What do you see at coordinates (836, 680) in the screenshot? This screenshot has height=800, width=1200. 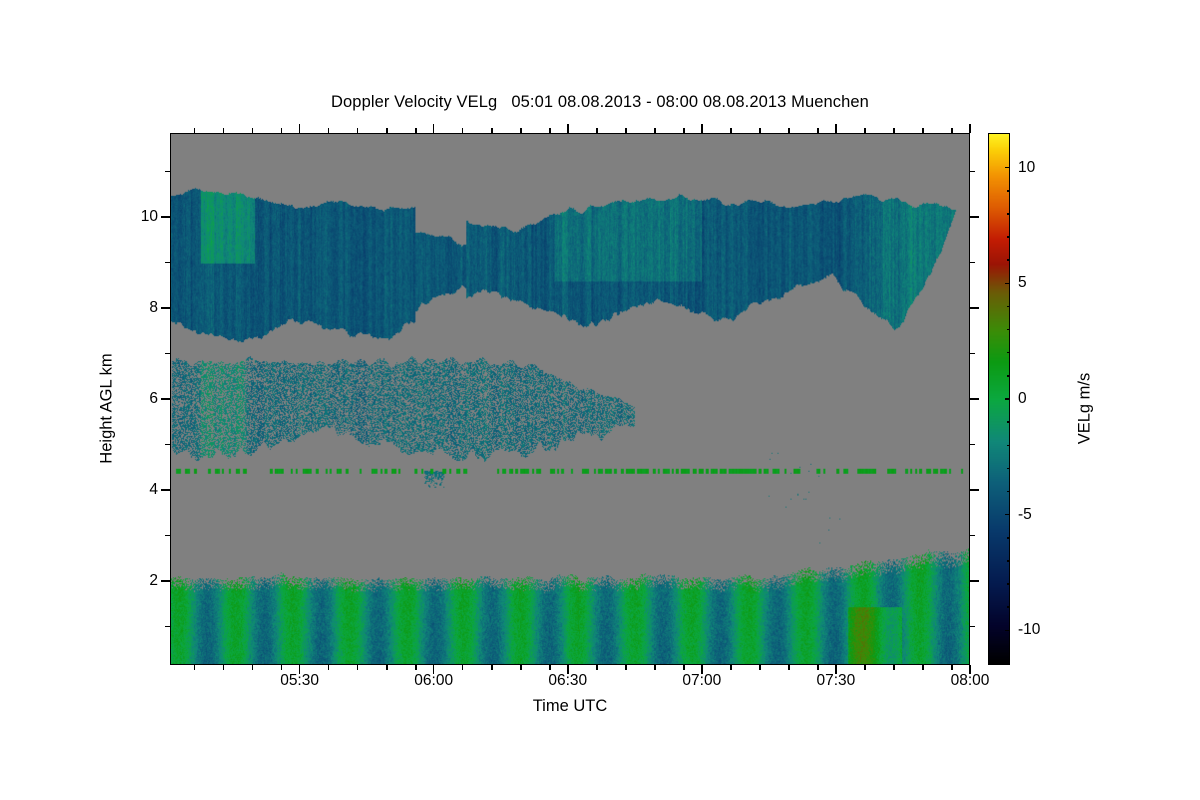 I see `x-axis-tick-label: 07:30` at bounding box center [836, 680].